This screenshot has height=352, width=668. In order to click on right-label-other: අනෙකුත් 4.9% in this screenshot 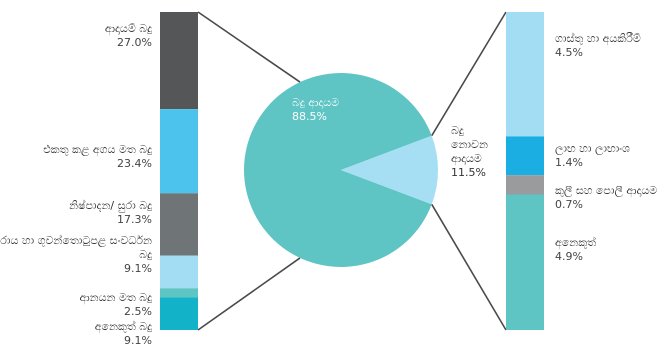, I will do `click(576, 249)`.